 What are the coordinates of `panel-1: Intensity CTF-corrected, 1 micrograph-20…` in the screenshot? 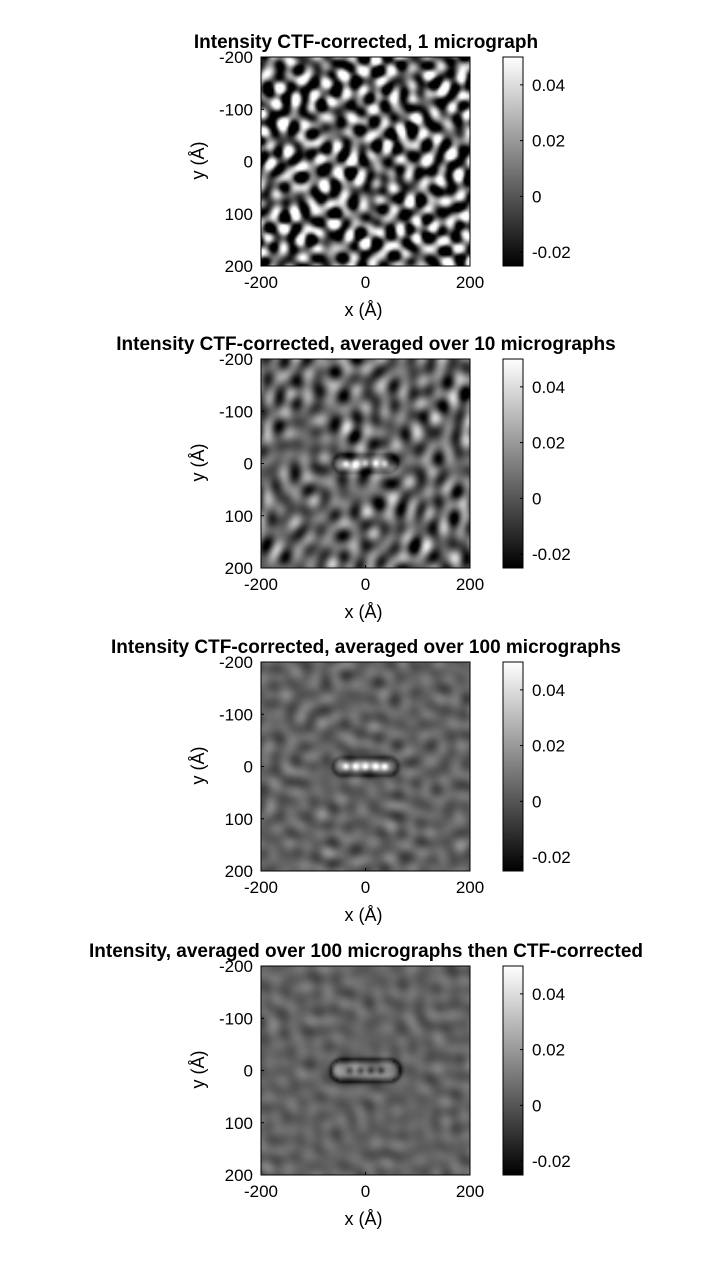 It's located at (379, 176).